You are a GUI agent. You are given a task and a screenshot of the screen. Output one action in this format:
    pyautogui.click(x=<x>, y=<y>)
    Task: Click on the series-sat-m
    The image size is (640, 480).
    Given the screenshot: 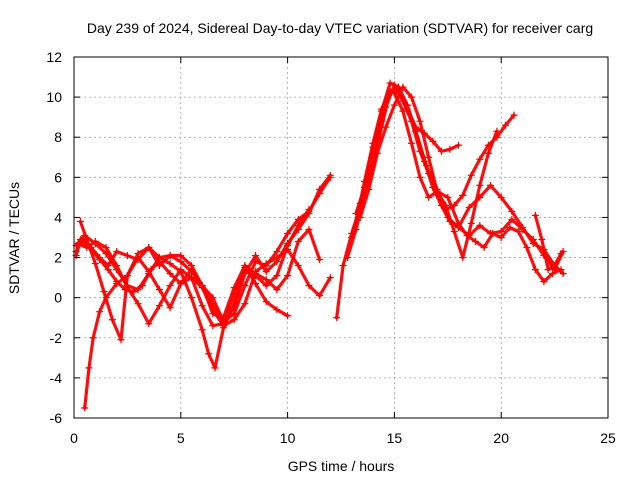 What is the action you would take?
    pyautogui.click(x=548, y=242)
    